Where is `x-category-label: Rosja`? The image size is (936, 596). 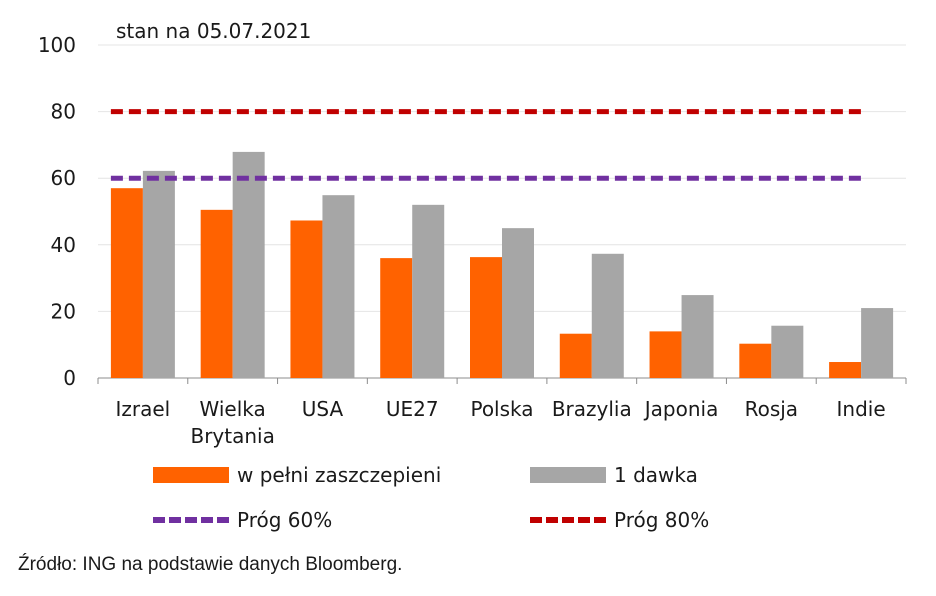 x-category-label: Rosja is located at coordinates (771, 409).